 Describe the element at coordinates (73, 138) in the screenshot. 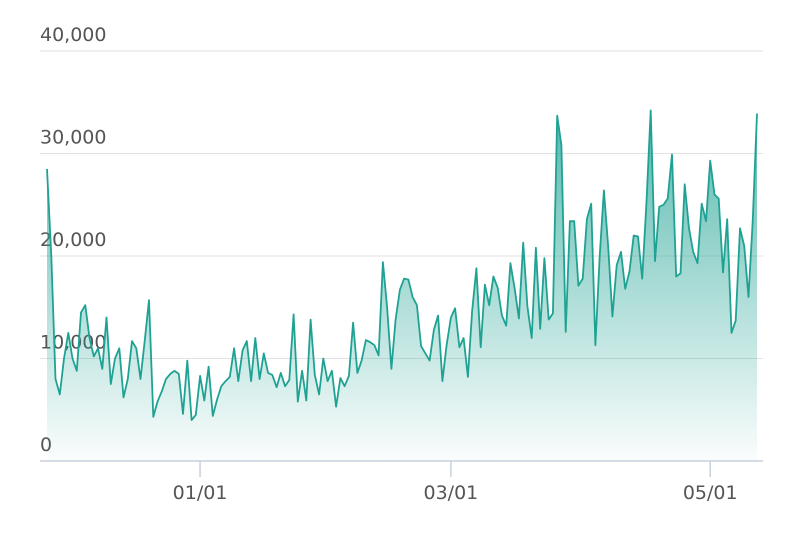

I see `y-tick-label: 30,000` at that location.